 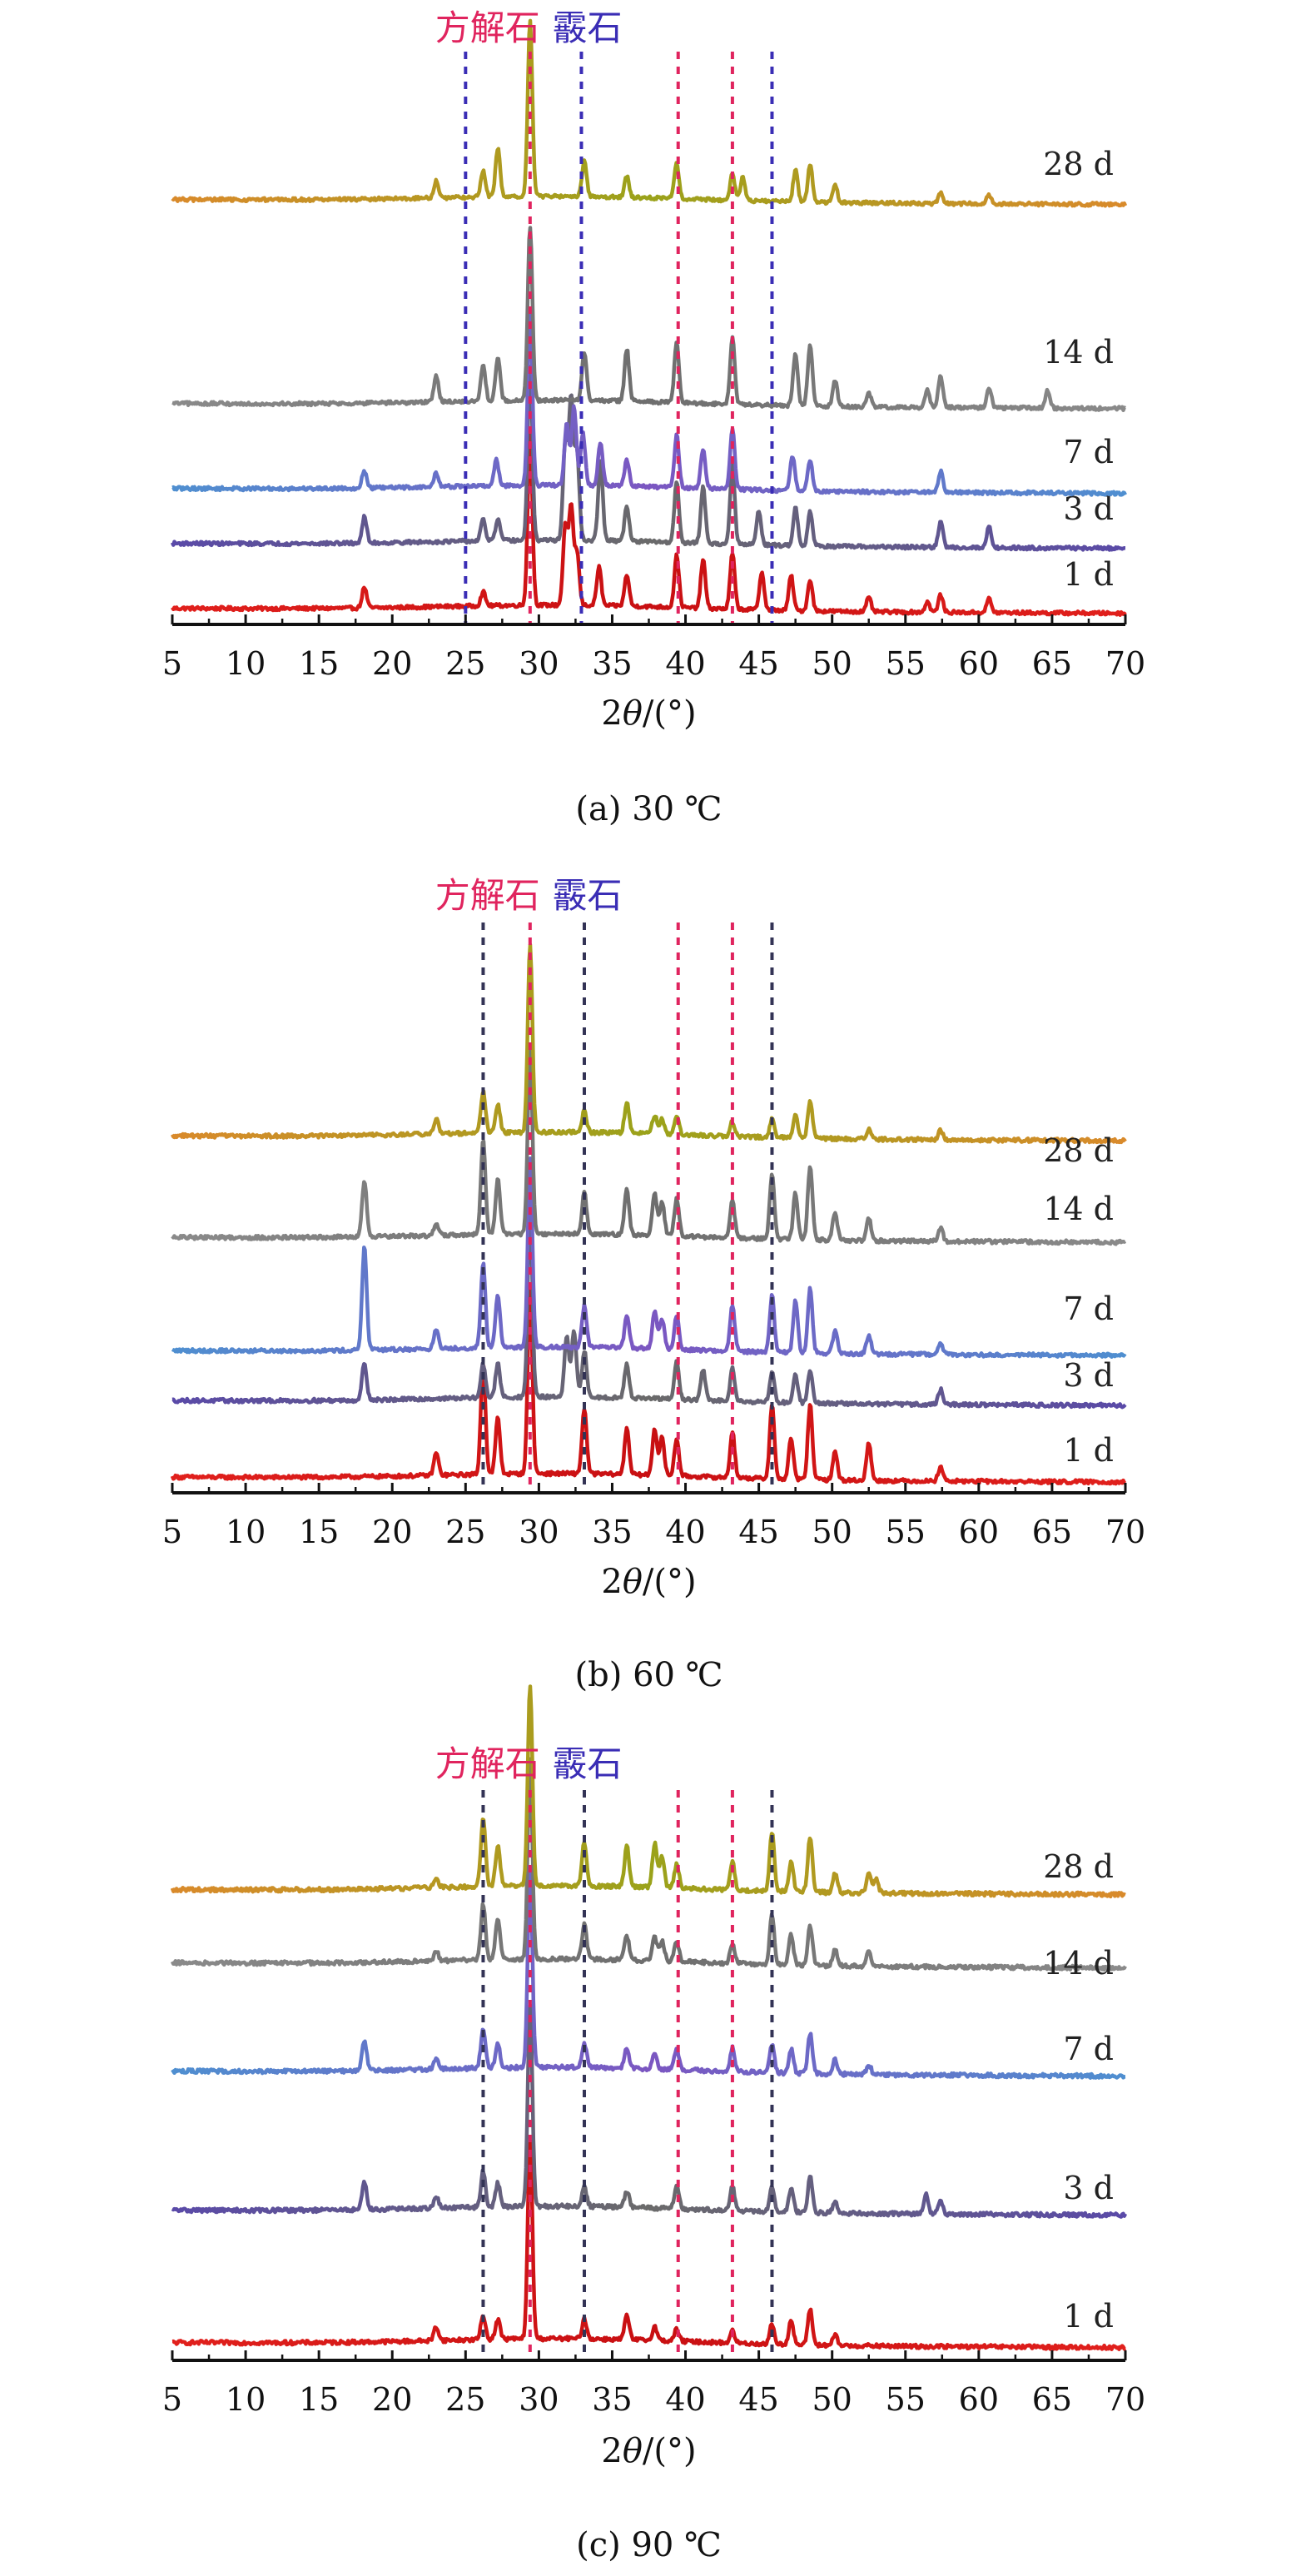 What do you see at coordinates (649, 1675) in the screenshot?
I see `panel-caption: (b) 60 ℃` at bounding box center [649, 1675].